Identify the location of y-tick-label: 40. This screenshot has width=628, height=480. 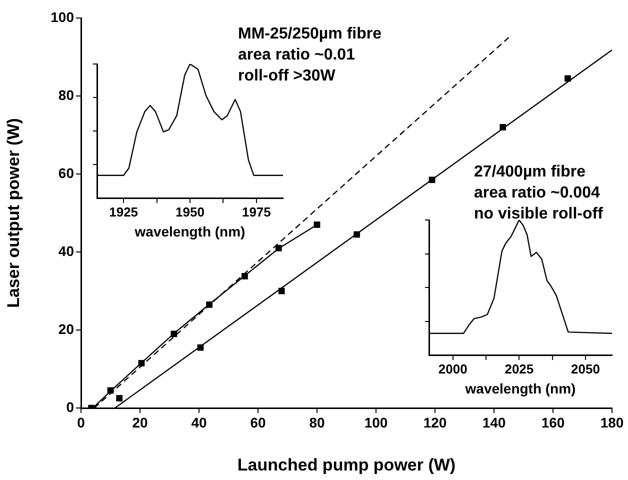
(66, 250).